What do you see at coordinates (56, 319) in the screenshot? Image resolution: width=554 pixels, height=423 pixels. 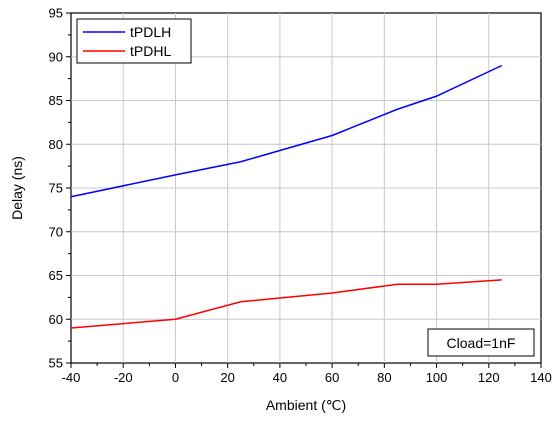 I see `y-tick-label: 60` at bounding box center [56, 319].